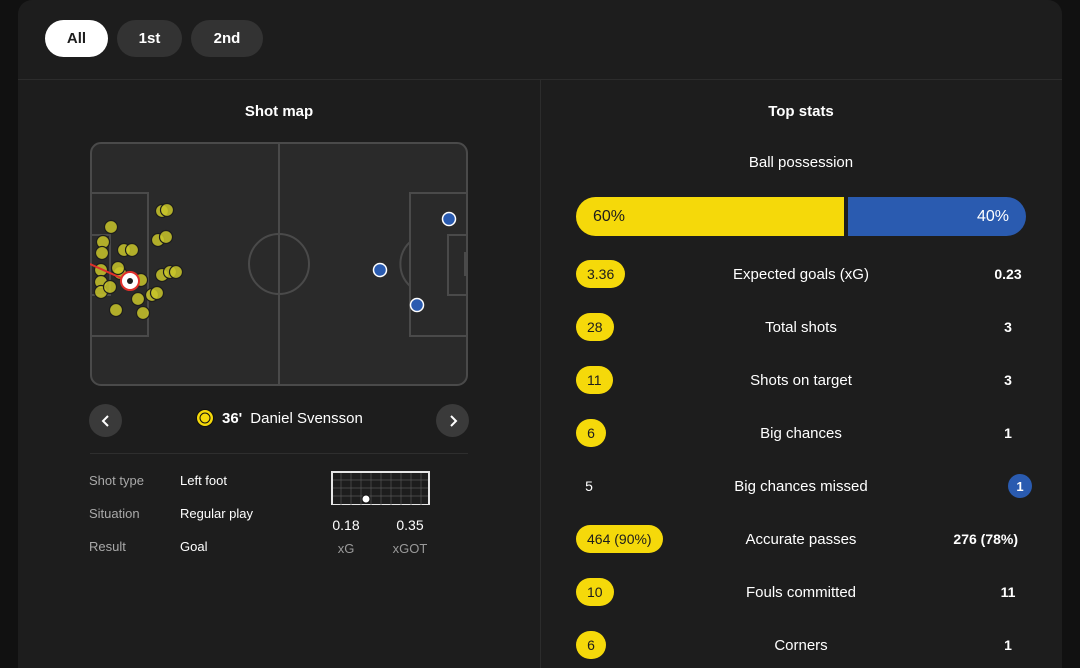 Image resolution: width=1080 pixels, height=668 pixels. I want to click on away-shots, so click(414, 262).